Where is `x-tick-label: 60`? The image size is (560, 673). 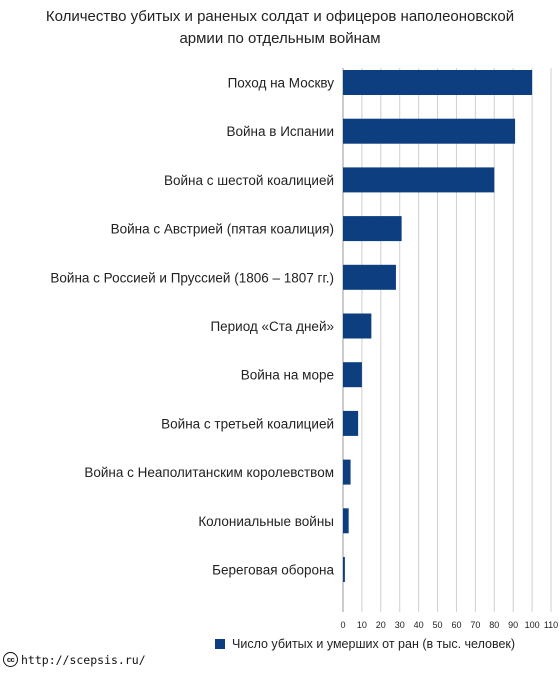 x-tick-label: 60 is located at coordinates (456, 625).